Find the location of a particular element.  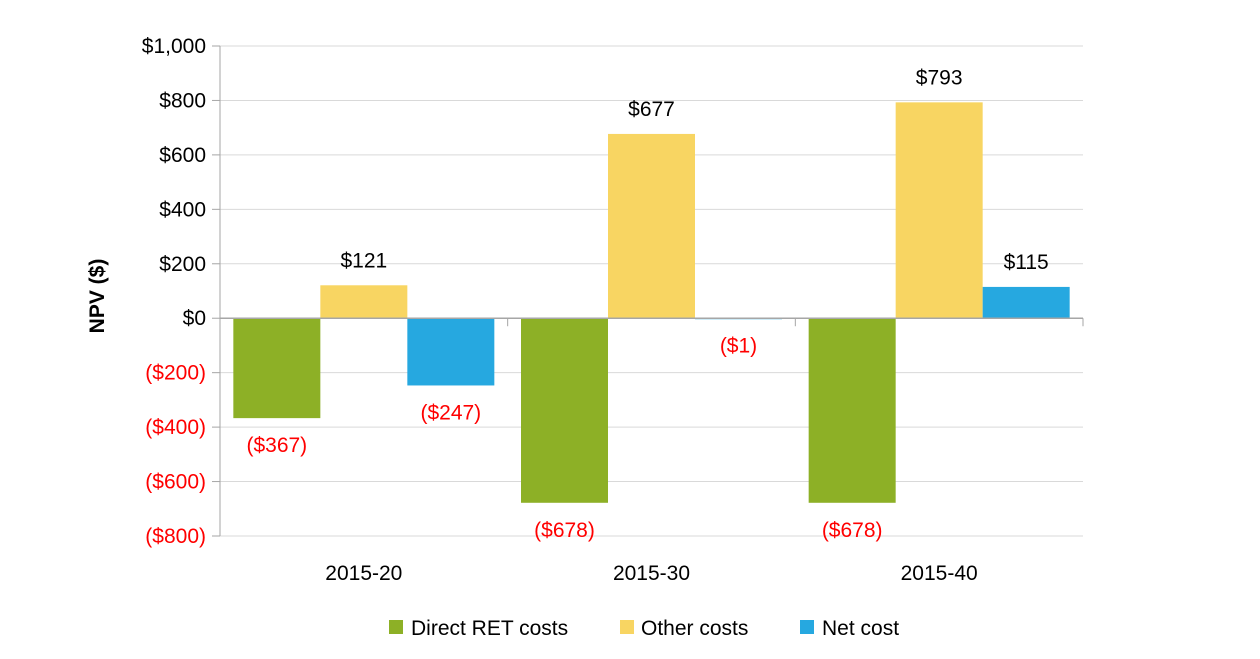

y-tick-label: ($400) is located at coordinates (175, 427).